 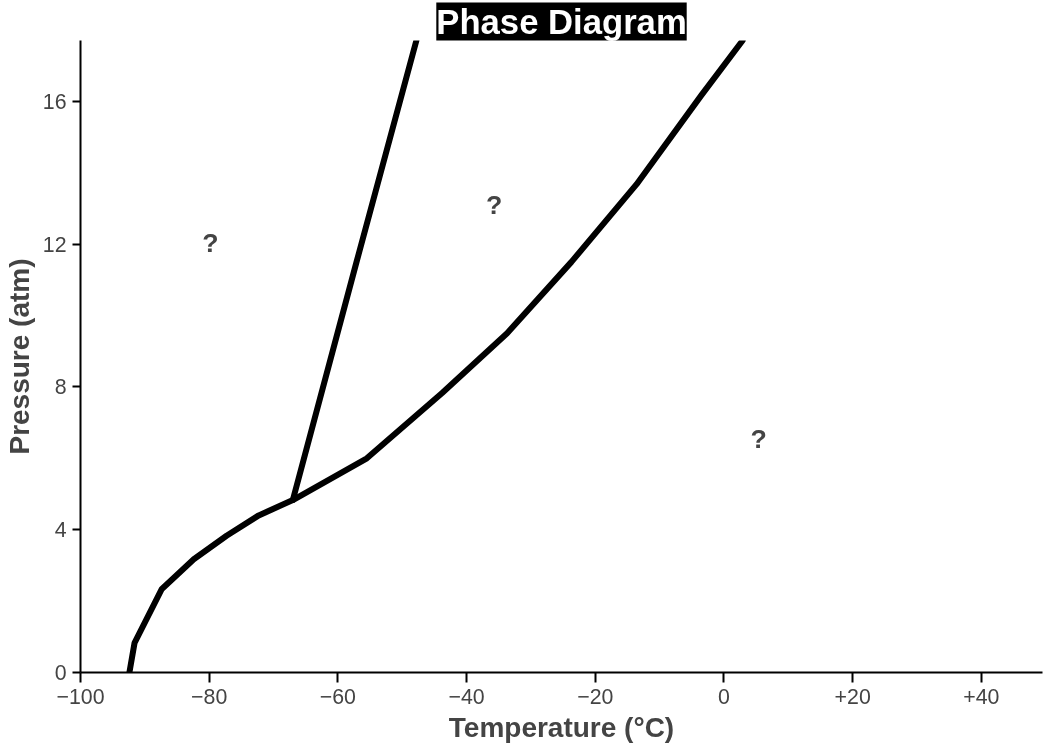 What do you see at coordinates (19, 356) in the screenshot?
I see `y-axis-title: Pressure (atm)` at bounding box center [19, 356].